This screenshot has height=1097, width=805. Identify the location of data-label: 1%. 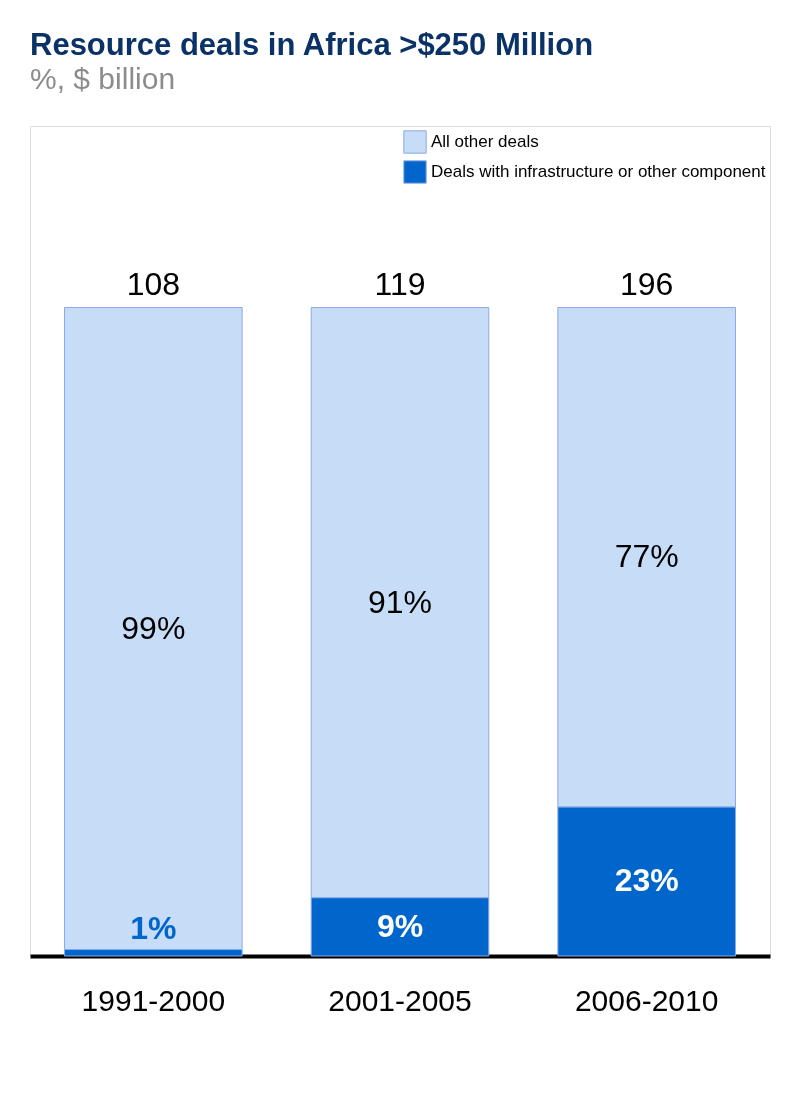
(153, 927).